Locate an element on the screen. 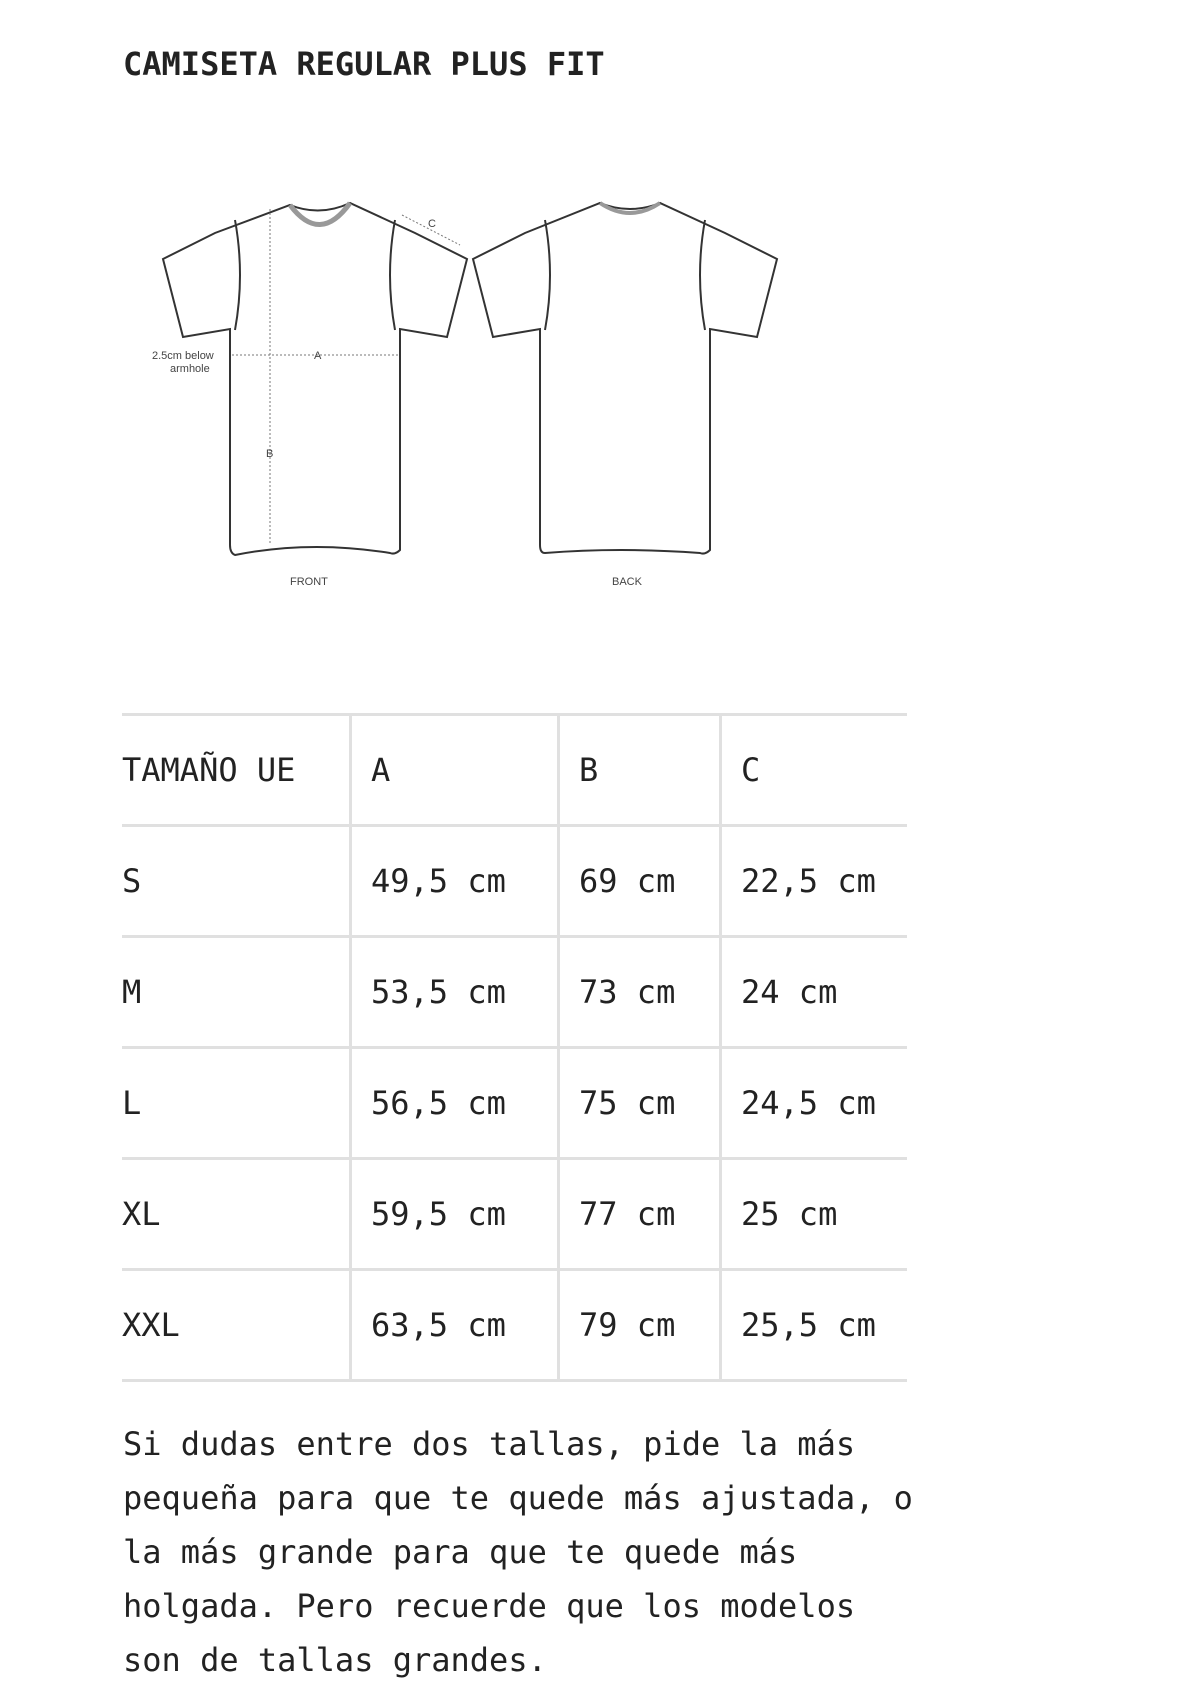 This screenshot has width=1179, height=1703. table-row: S 49,5 cm 69 cm 22,5 cm is located at coordinates (514, 881).